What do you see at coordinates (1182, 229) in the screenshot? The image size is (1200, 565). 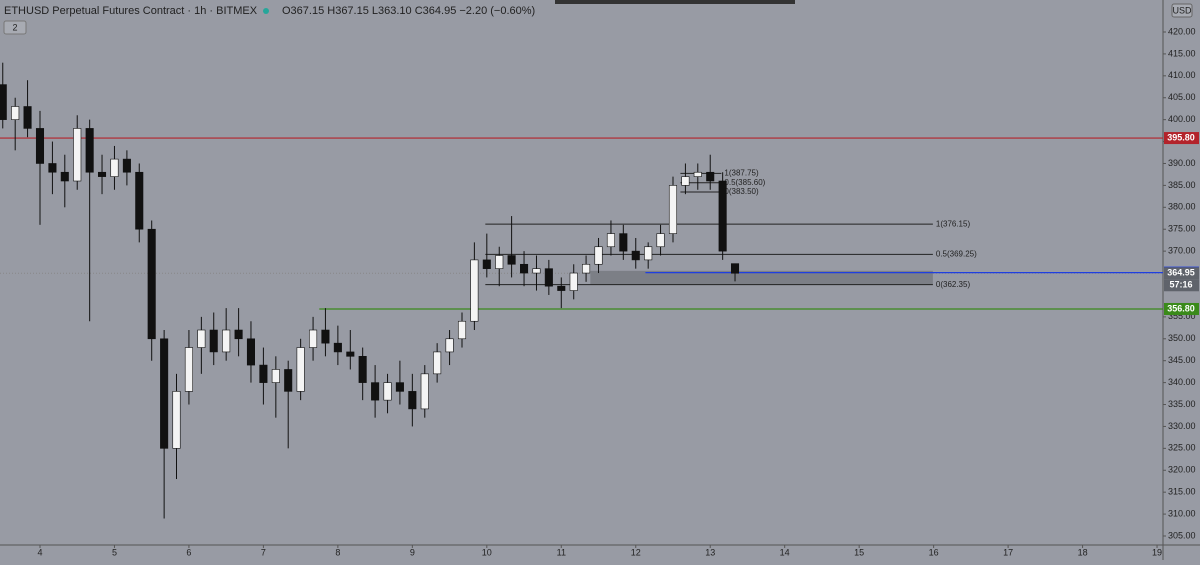 I see `y-tick-label: 375.00` at bounding box center [1182, 229].